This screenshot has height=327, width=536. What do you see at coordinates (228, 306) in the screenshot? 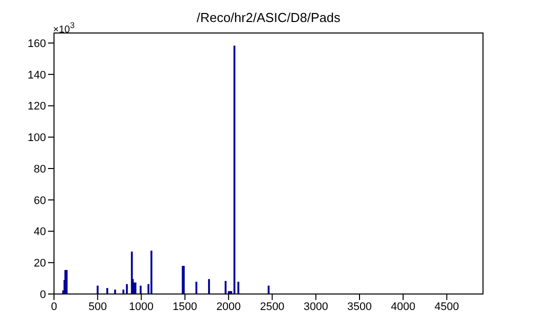
I see `x-tick-label: 2000` at bounding box center [228, 306].